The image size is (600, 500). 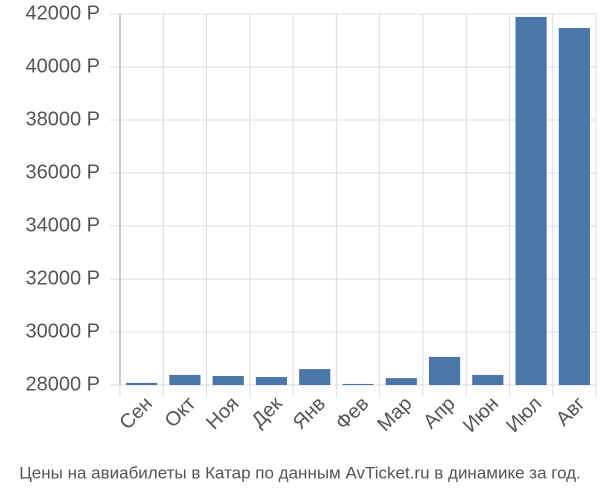 What do you see at coordinates (135, 413) in the screenshot?
I see `x-tick-label: Сен` at bounding box center [135, 413].